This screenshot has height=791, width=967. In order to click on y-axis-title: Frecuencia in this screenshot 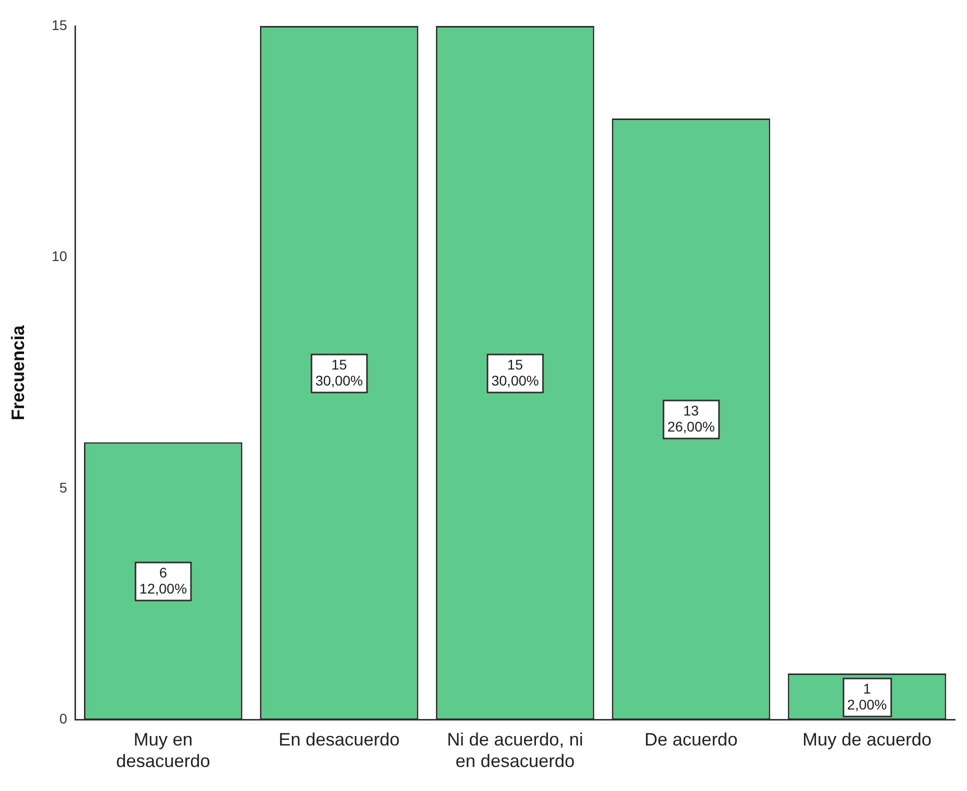, I will do `click(18, 372)`.